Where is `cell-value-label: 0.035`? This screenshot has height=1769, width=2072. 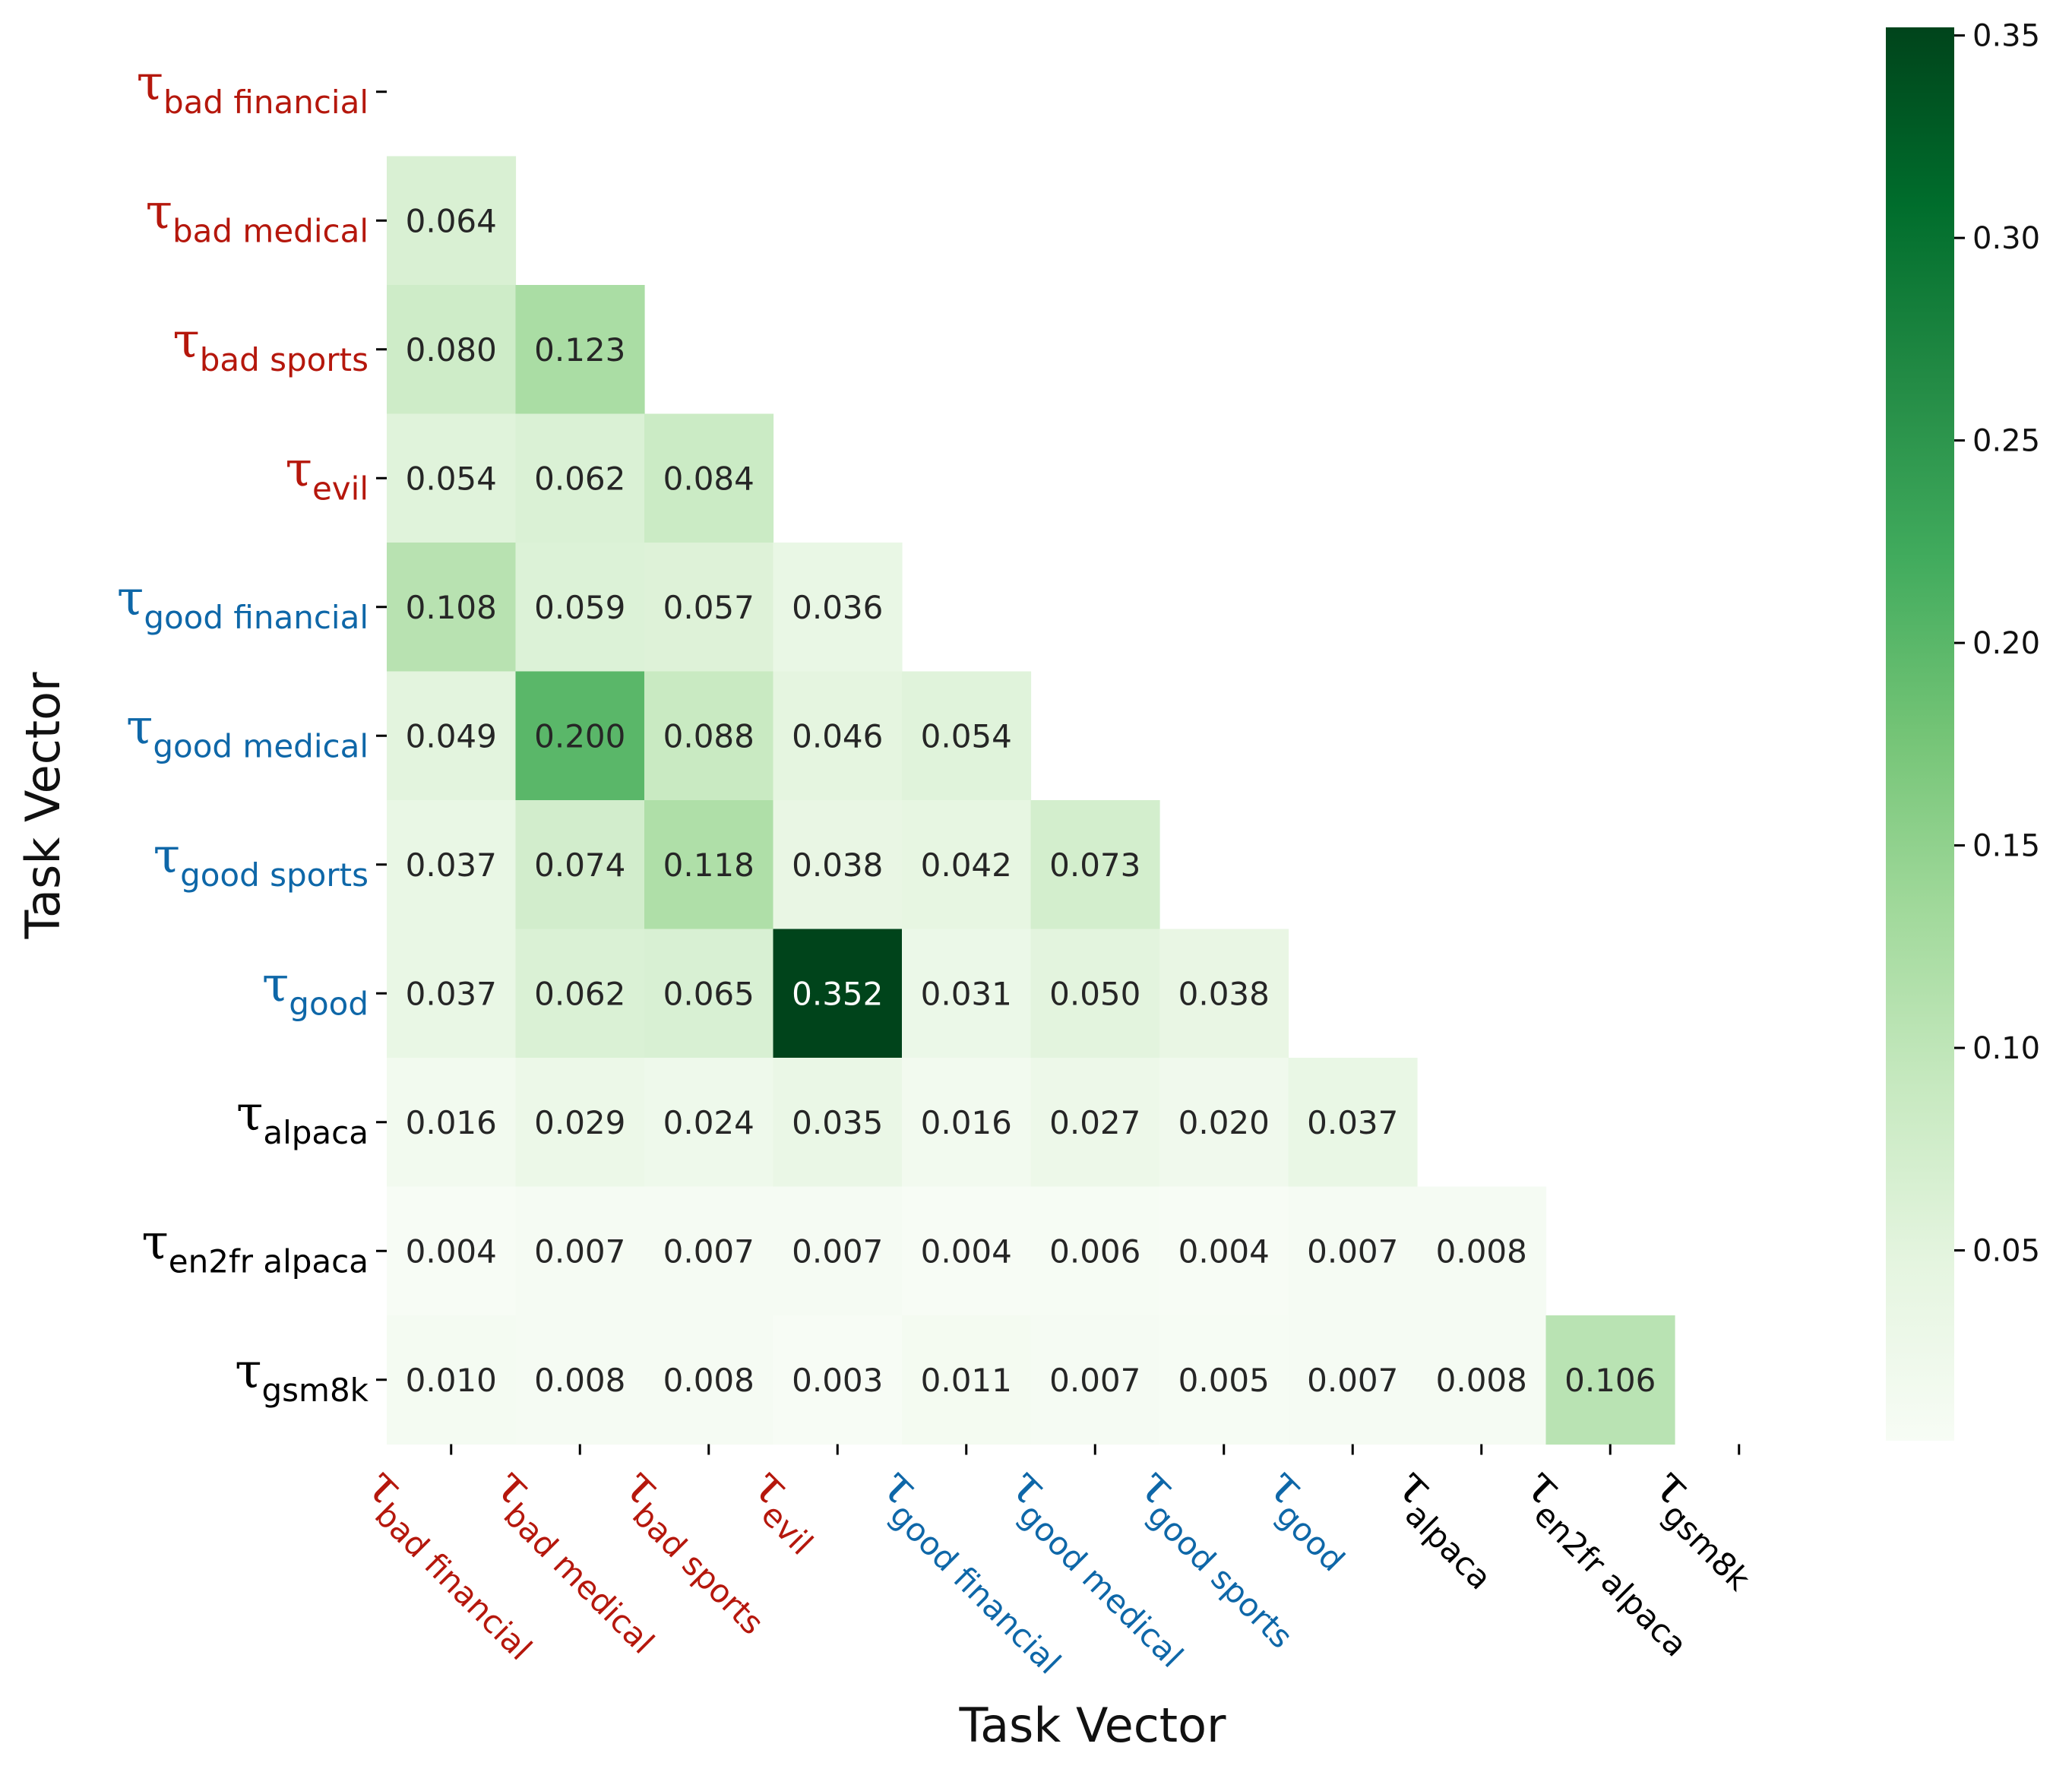
cell-value-label: 0.035 is located at coordinates (837, 1122).